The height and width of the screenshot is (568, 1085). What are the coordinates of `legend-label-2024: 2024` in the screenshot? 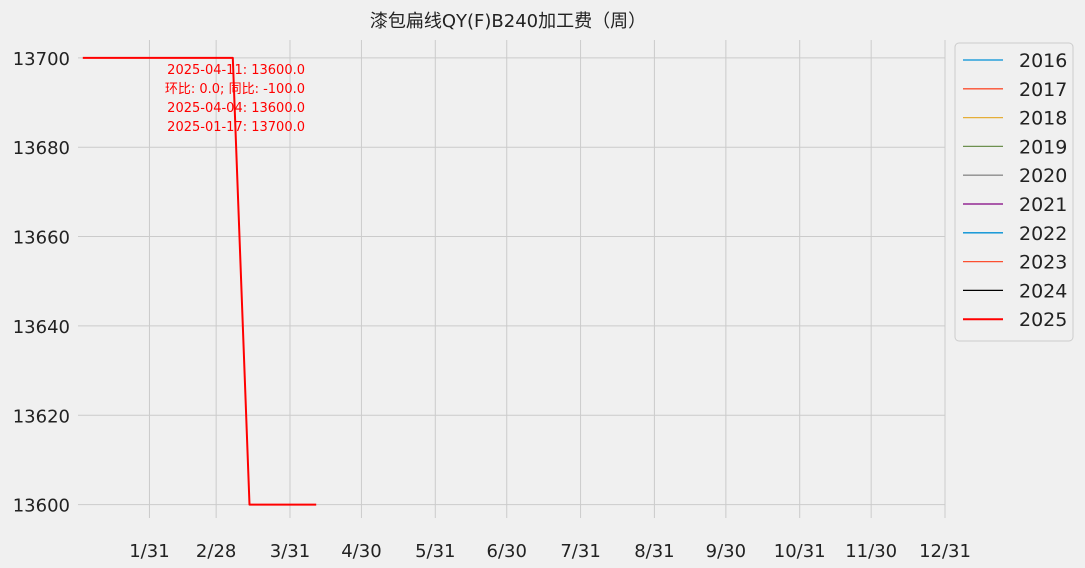 It's located at (1043, 291).